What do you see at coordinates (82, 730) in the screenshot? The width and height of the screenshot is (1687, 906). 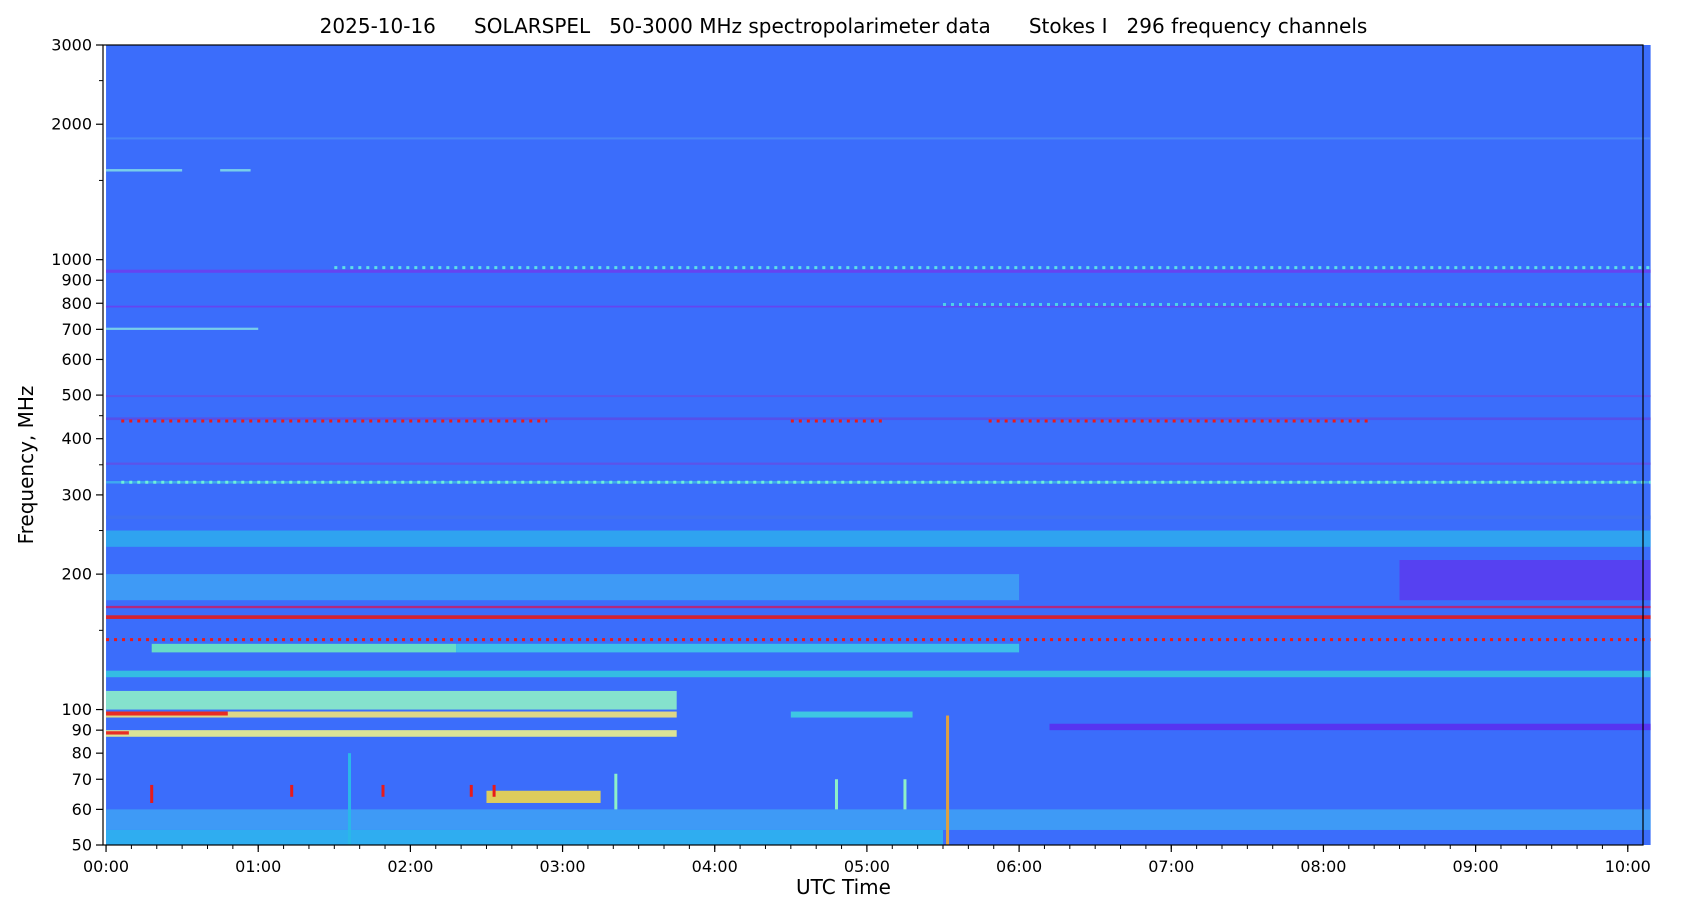 I see `y-tick-label: 90` at bounding box center [82, 730].